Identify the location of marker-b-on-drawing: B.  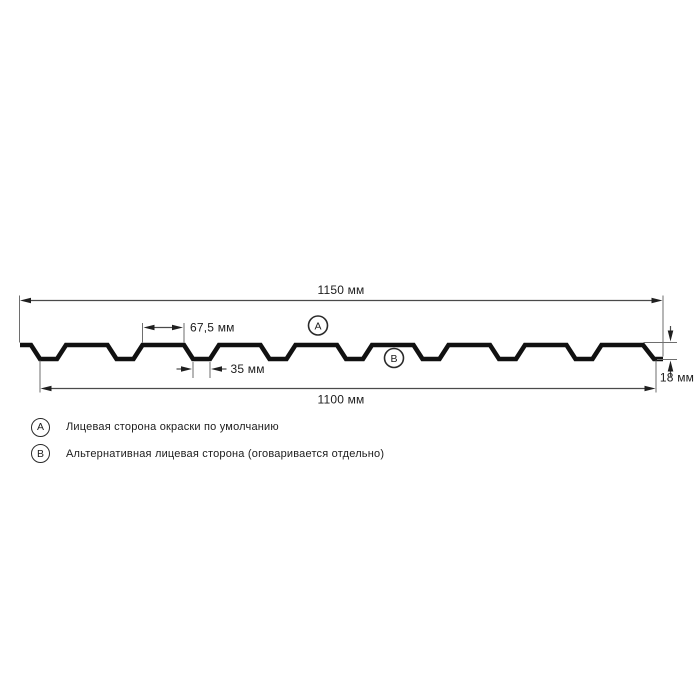
(394, 358).